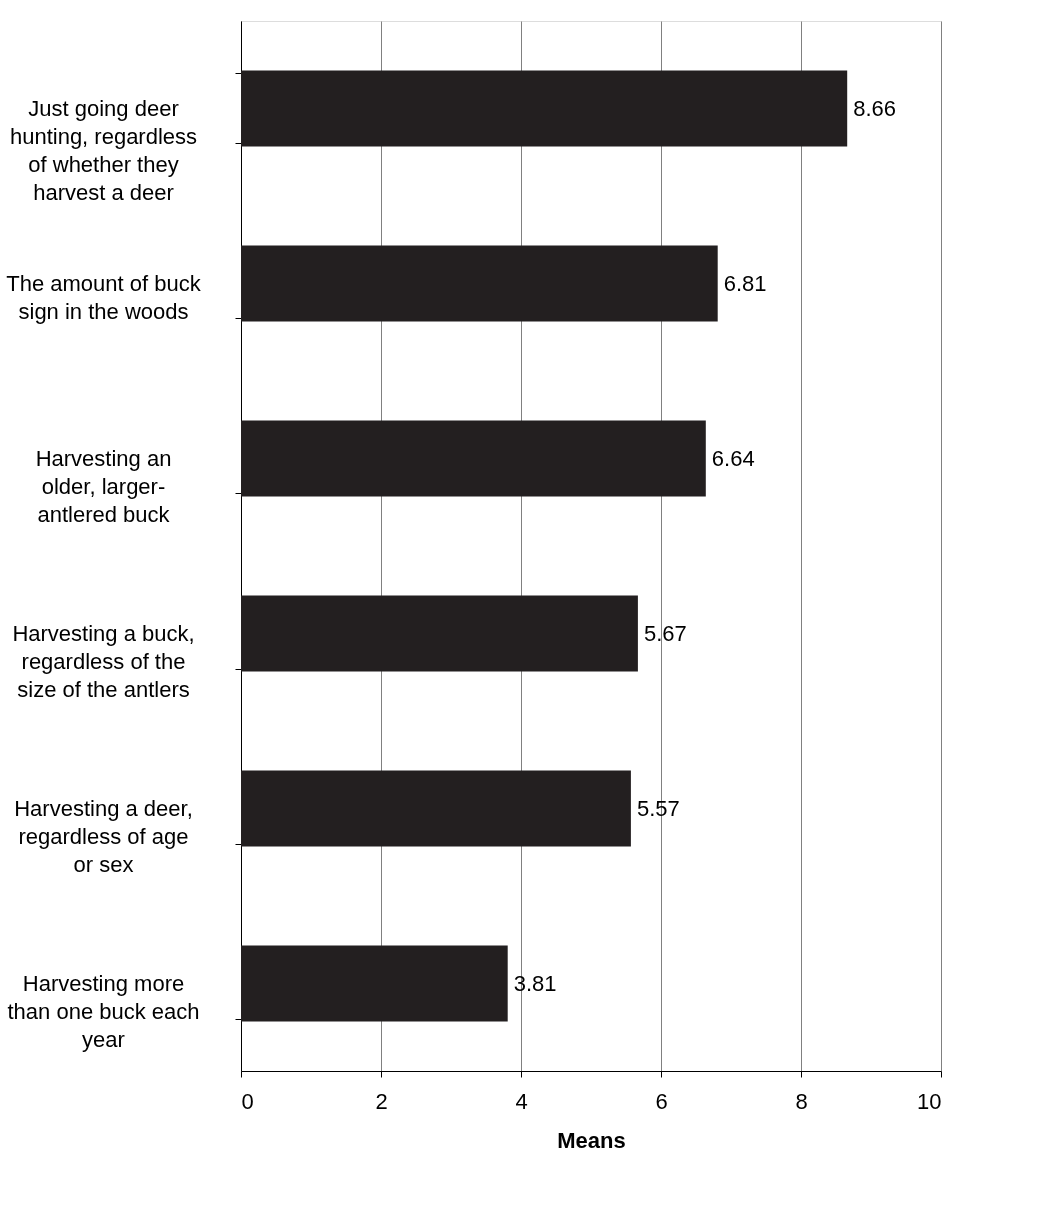  I want to click on data-label: 5.67, so click(665, 633).